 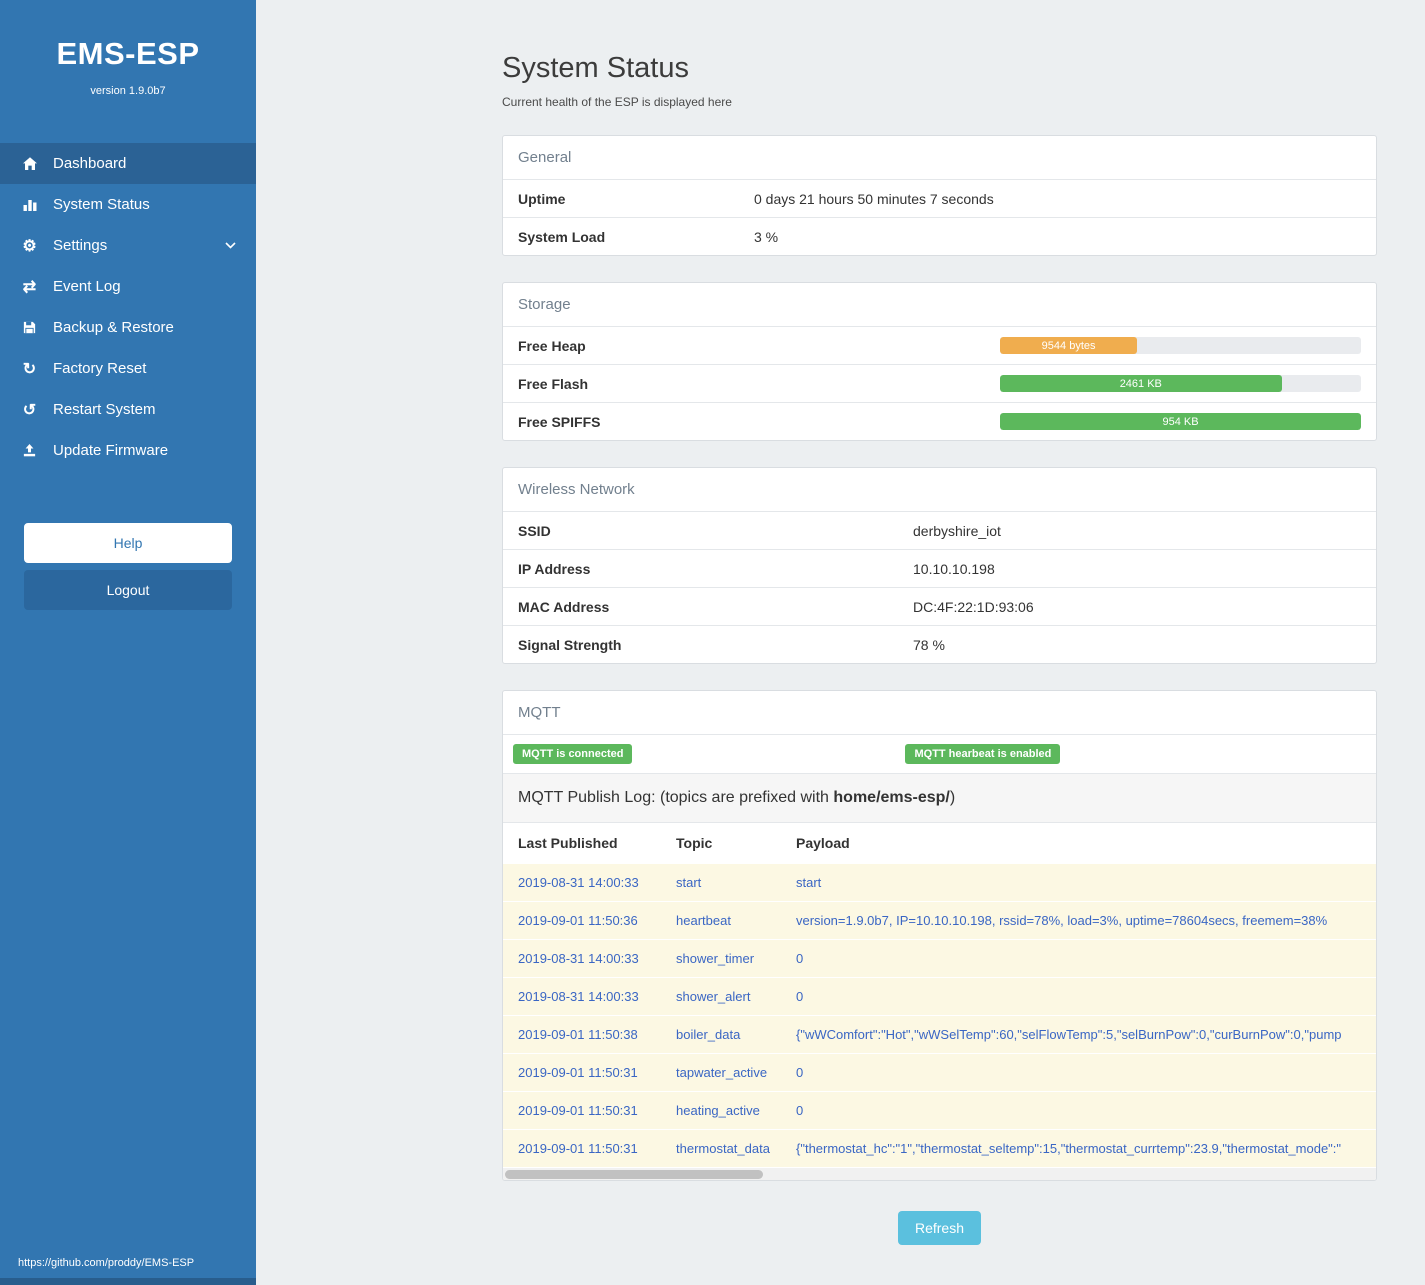 What do you see at coordinates (722, 1072) in the screenshot?
I see `log-topic: tapwater_active` at bounding box center [722, 1072].